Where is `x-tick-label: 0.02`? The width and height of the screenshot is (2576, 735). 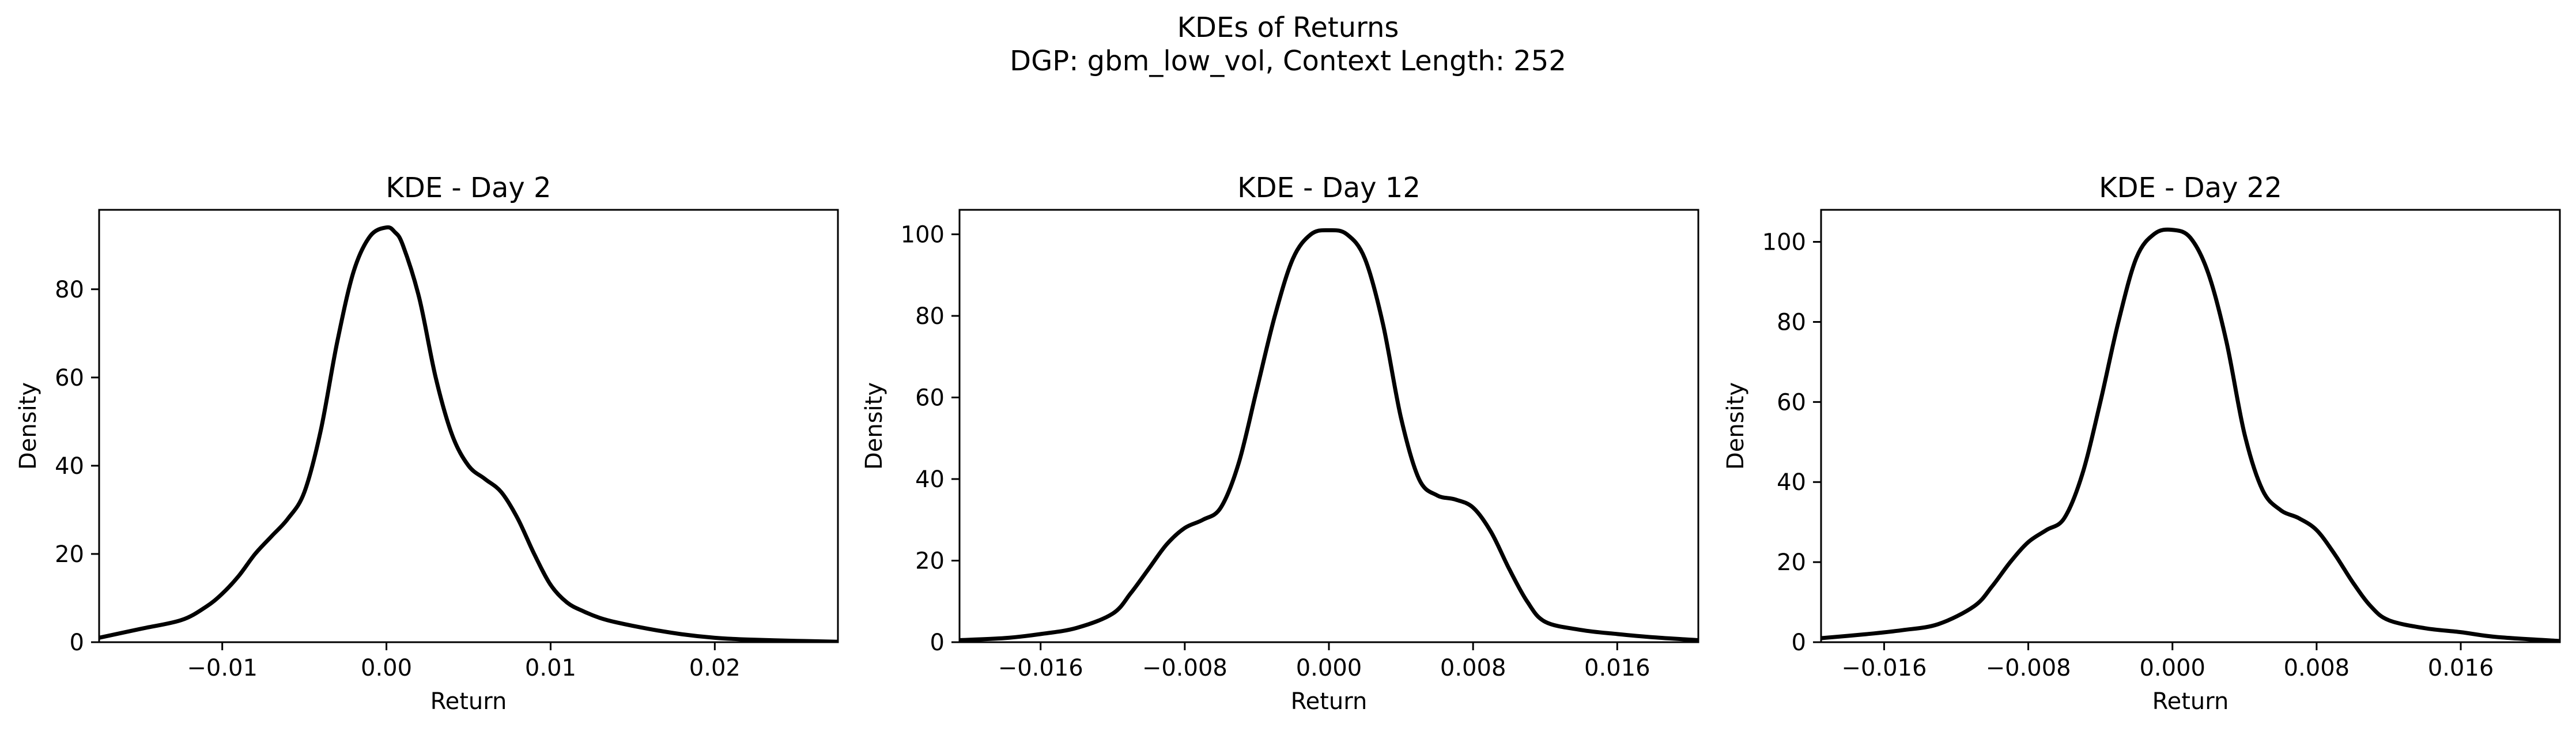
x-tick-label: 0.02 is located at coordinates (715, 668).